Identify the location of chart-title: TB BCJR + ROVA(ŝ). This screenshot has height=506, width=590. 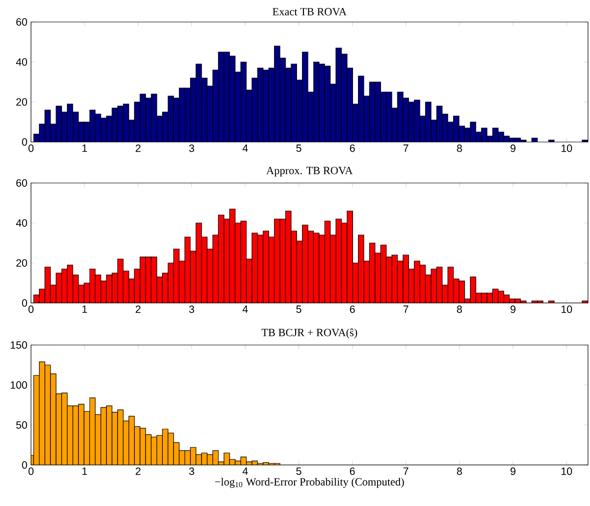
(310, 333).